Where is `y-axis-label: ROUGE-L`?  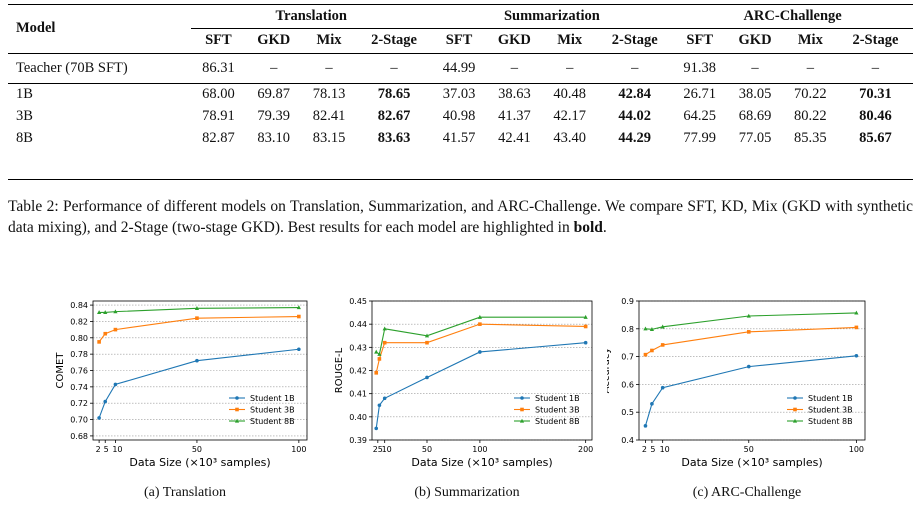
y-axis-label: ROUGE-L is located at coordinates (339, 370).